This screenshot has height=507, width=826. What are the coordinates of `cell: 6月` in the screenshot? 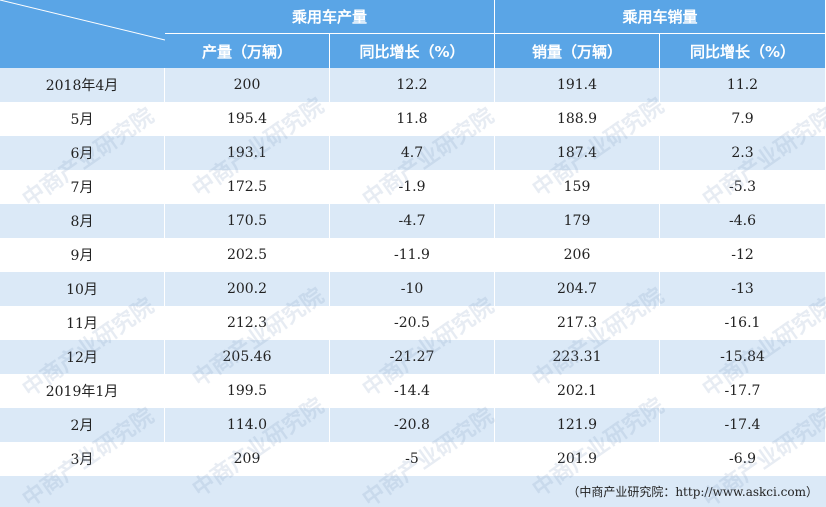 It's located at (82, 153).